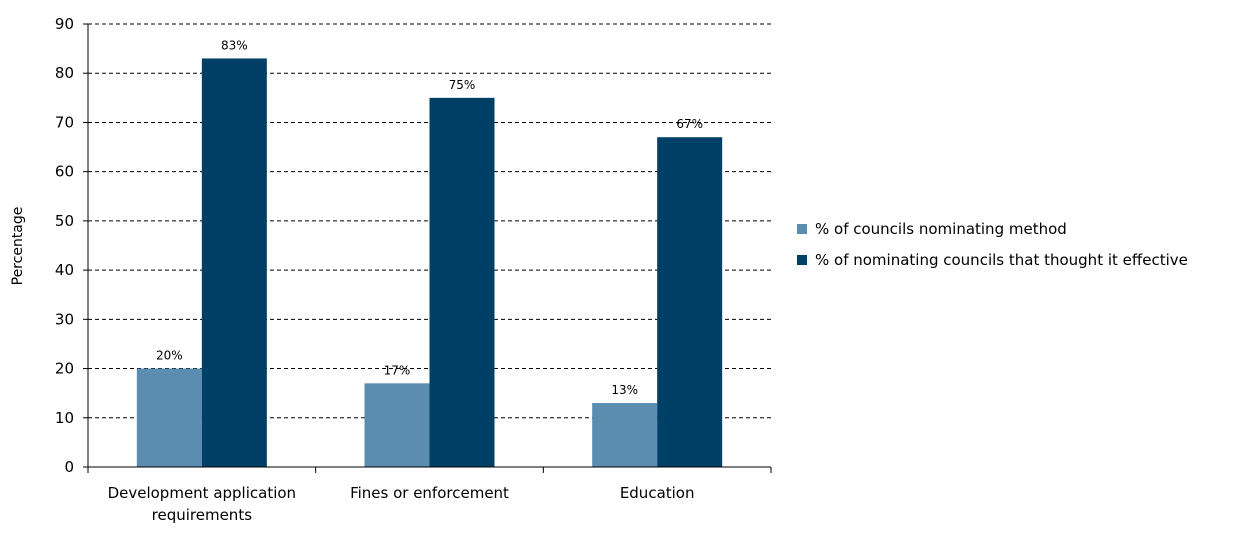 The image size is (1239, 539). I want to click on data-label: 83%, so click(234, 45).